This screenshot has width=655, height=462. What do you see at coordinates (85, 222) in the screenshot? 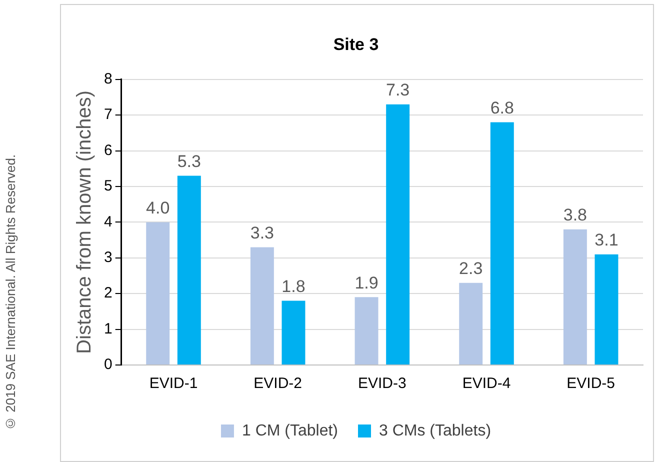
I see `y-axis-title: Distance from known (inches)` at bounding box center [85, 222].